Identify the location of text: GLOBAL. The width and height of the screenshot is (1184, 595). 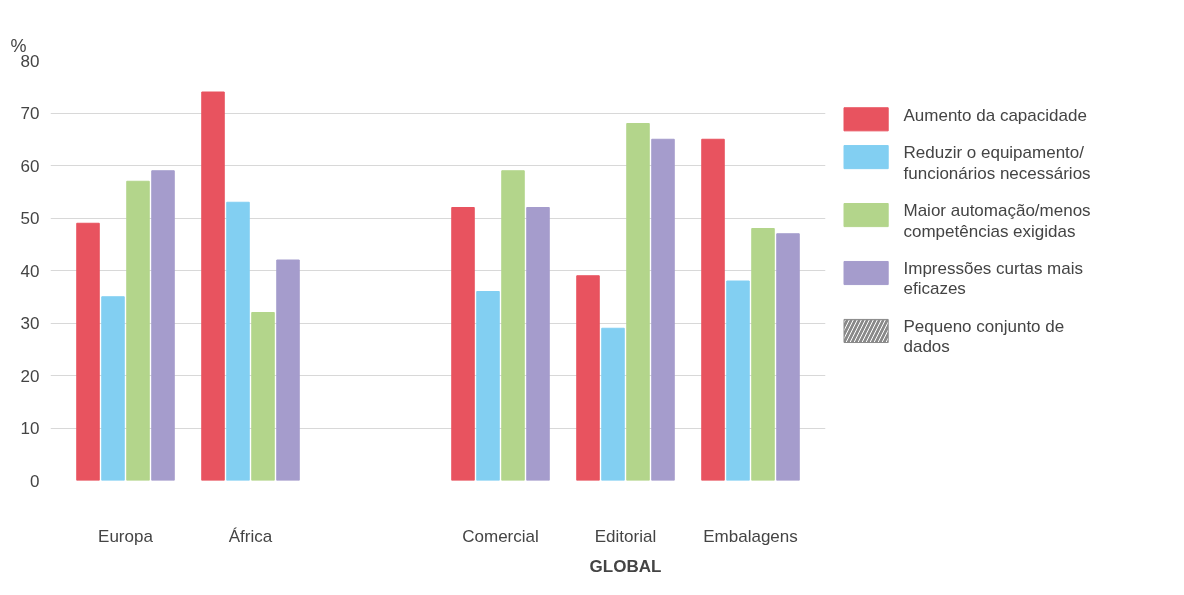
(625, 566).